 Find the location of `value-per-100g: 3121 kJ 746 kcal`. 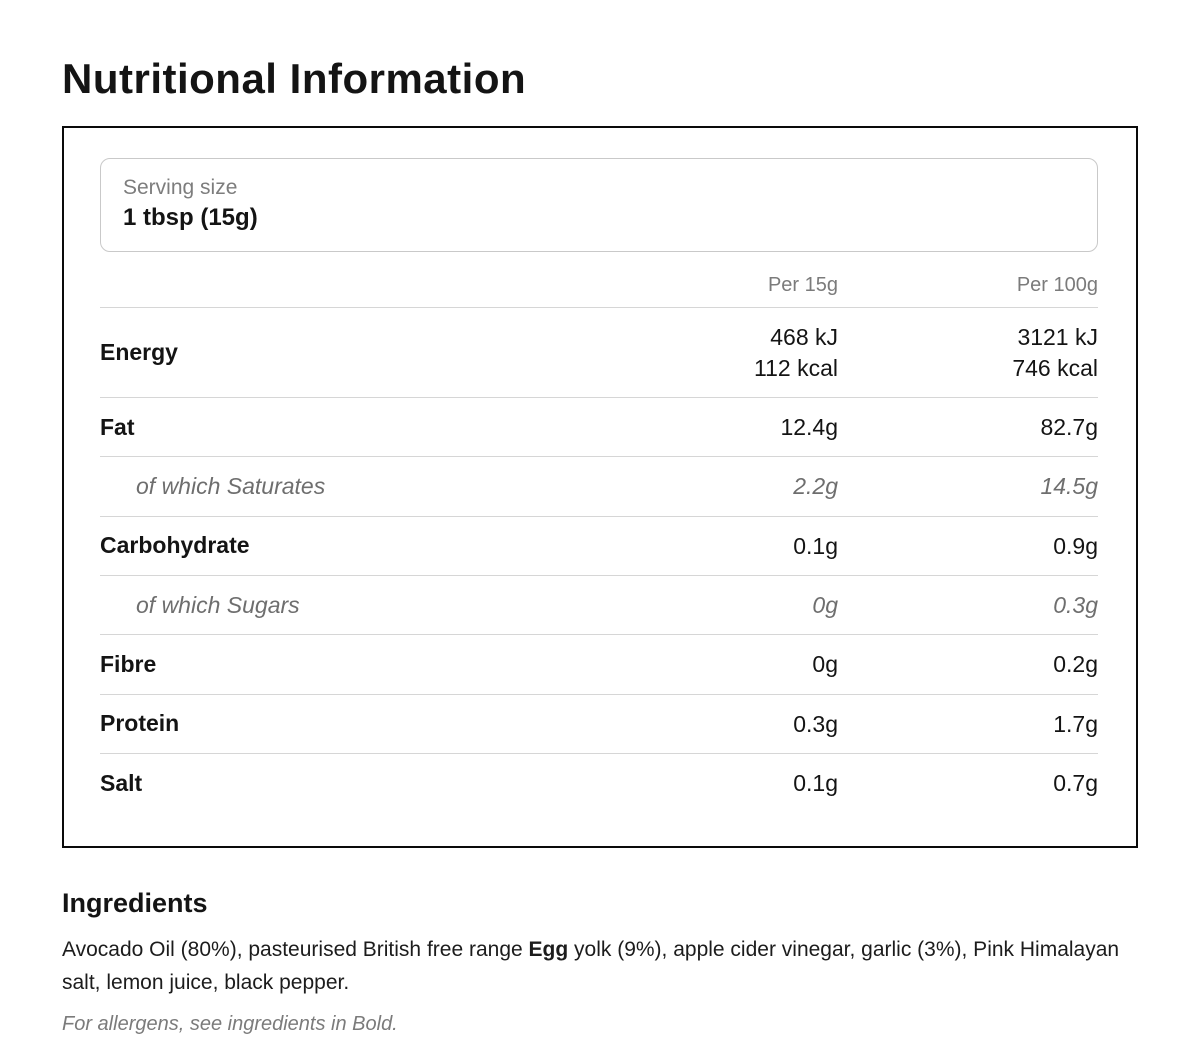

value-per-100g: 3121 kJ 746 kcal is located at coordinates (1055, 352).